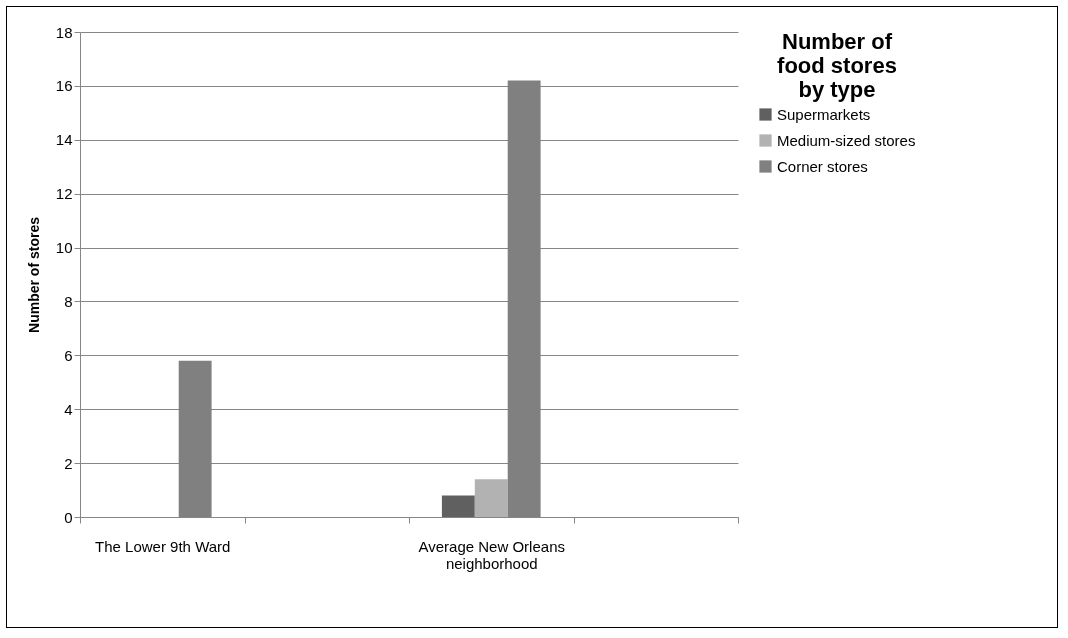 The height and width of the screenshot is (638, 1068). I want to click on y-tick-label: 18, so click(64, 32).